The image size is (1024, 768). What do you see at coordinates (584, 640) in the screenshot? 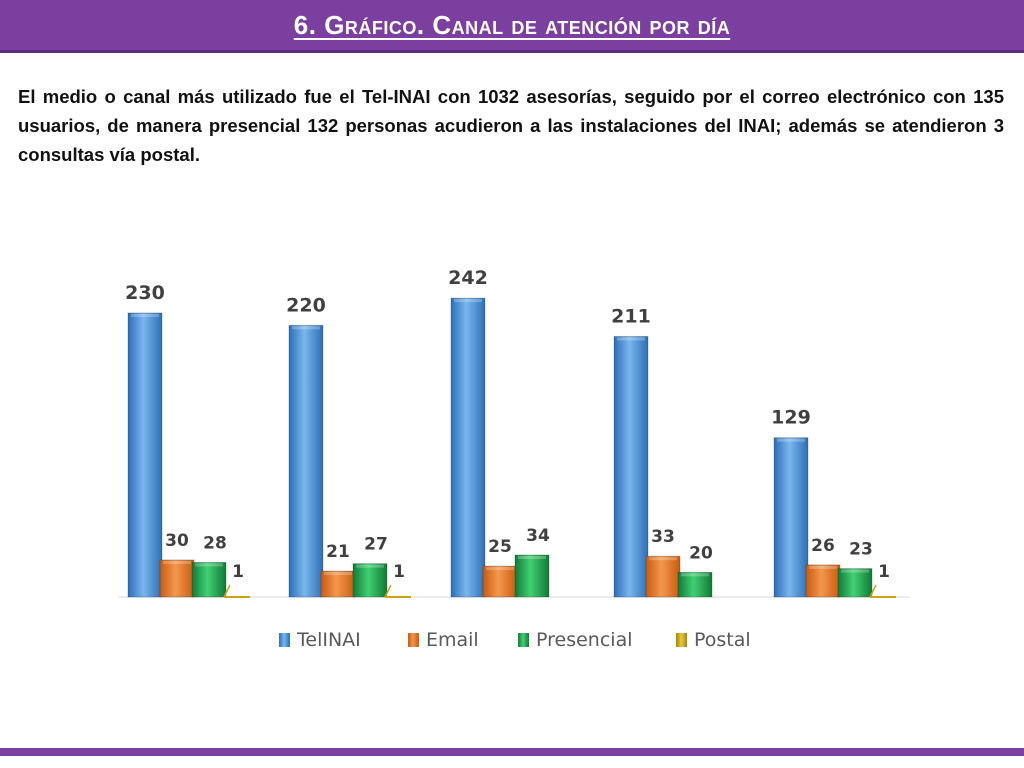
I see `legend-label-presencial: Presencial` at bounding box center [584, 640].